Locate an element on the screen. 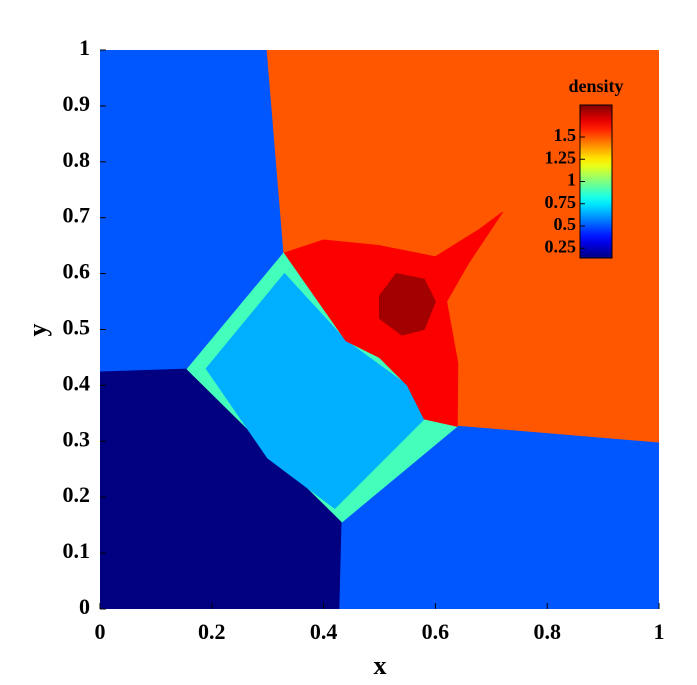  y-tick-label: 0.9 is located at coordinates (77, 103).